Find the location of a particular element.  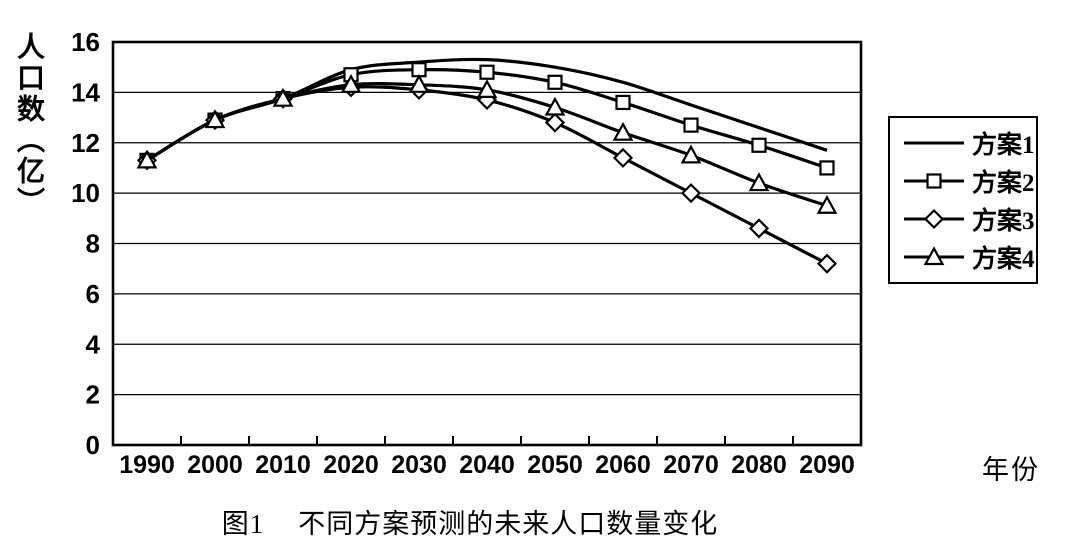

y-tick-label: 0 is located at coordinates (93, 445).